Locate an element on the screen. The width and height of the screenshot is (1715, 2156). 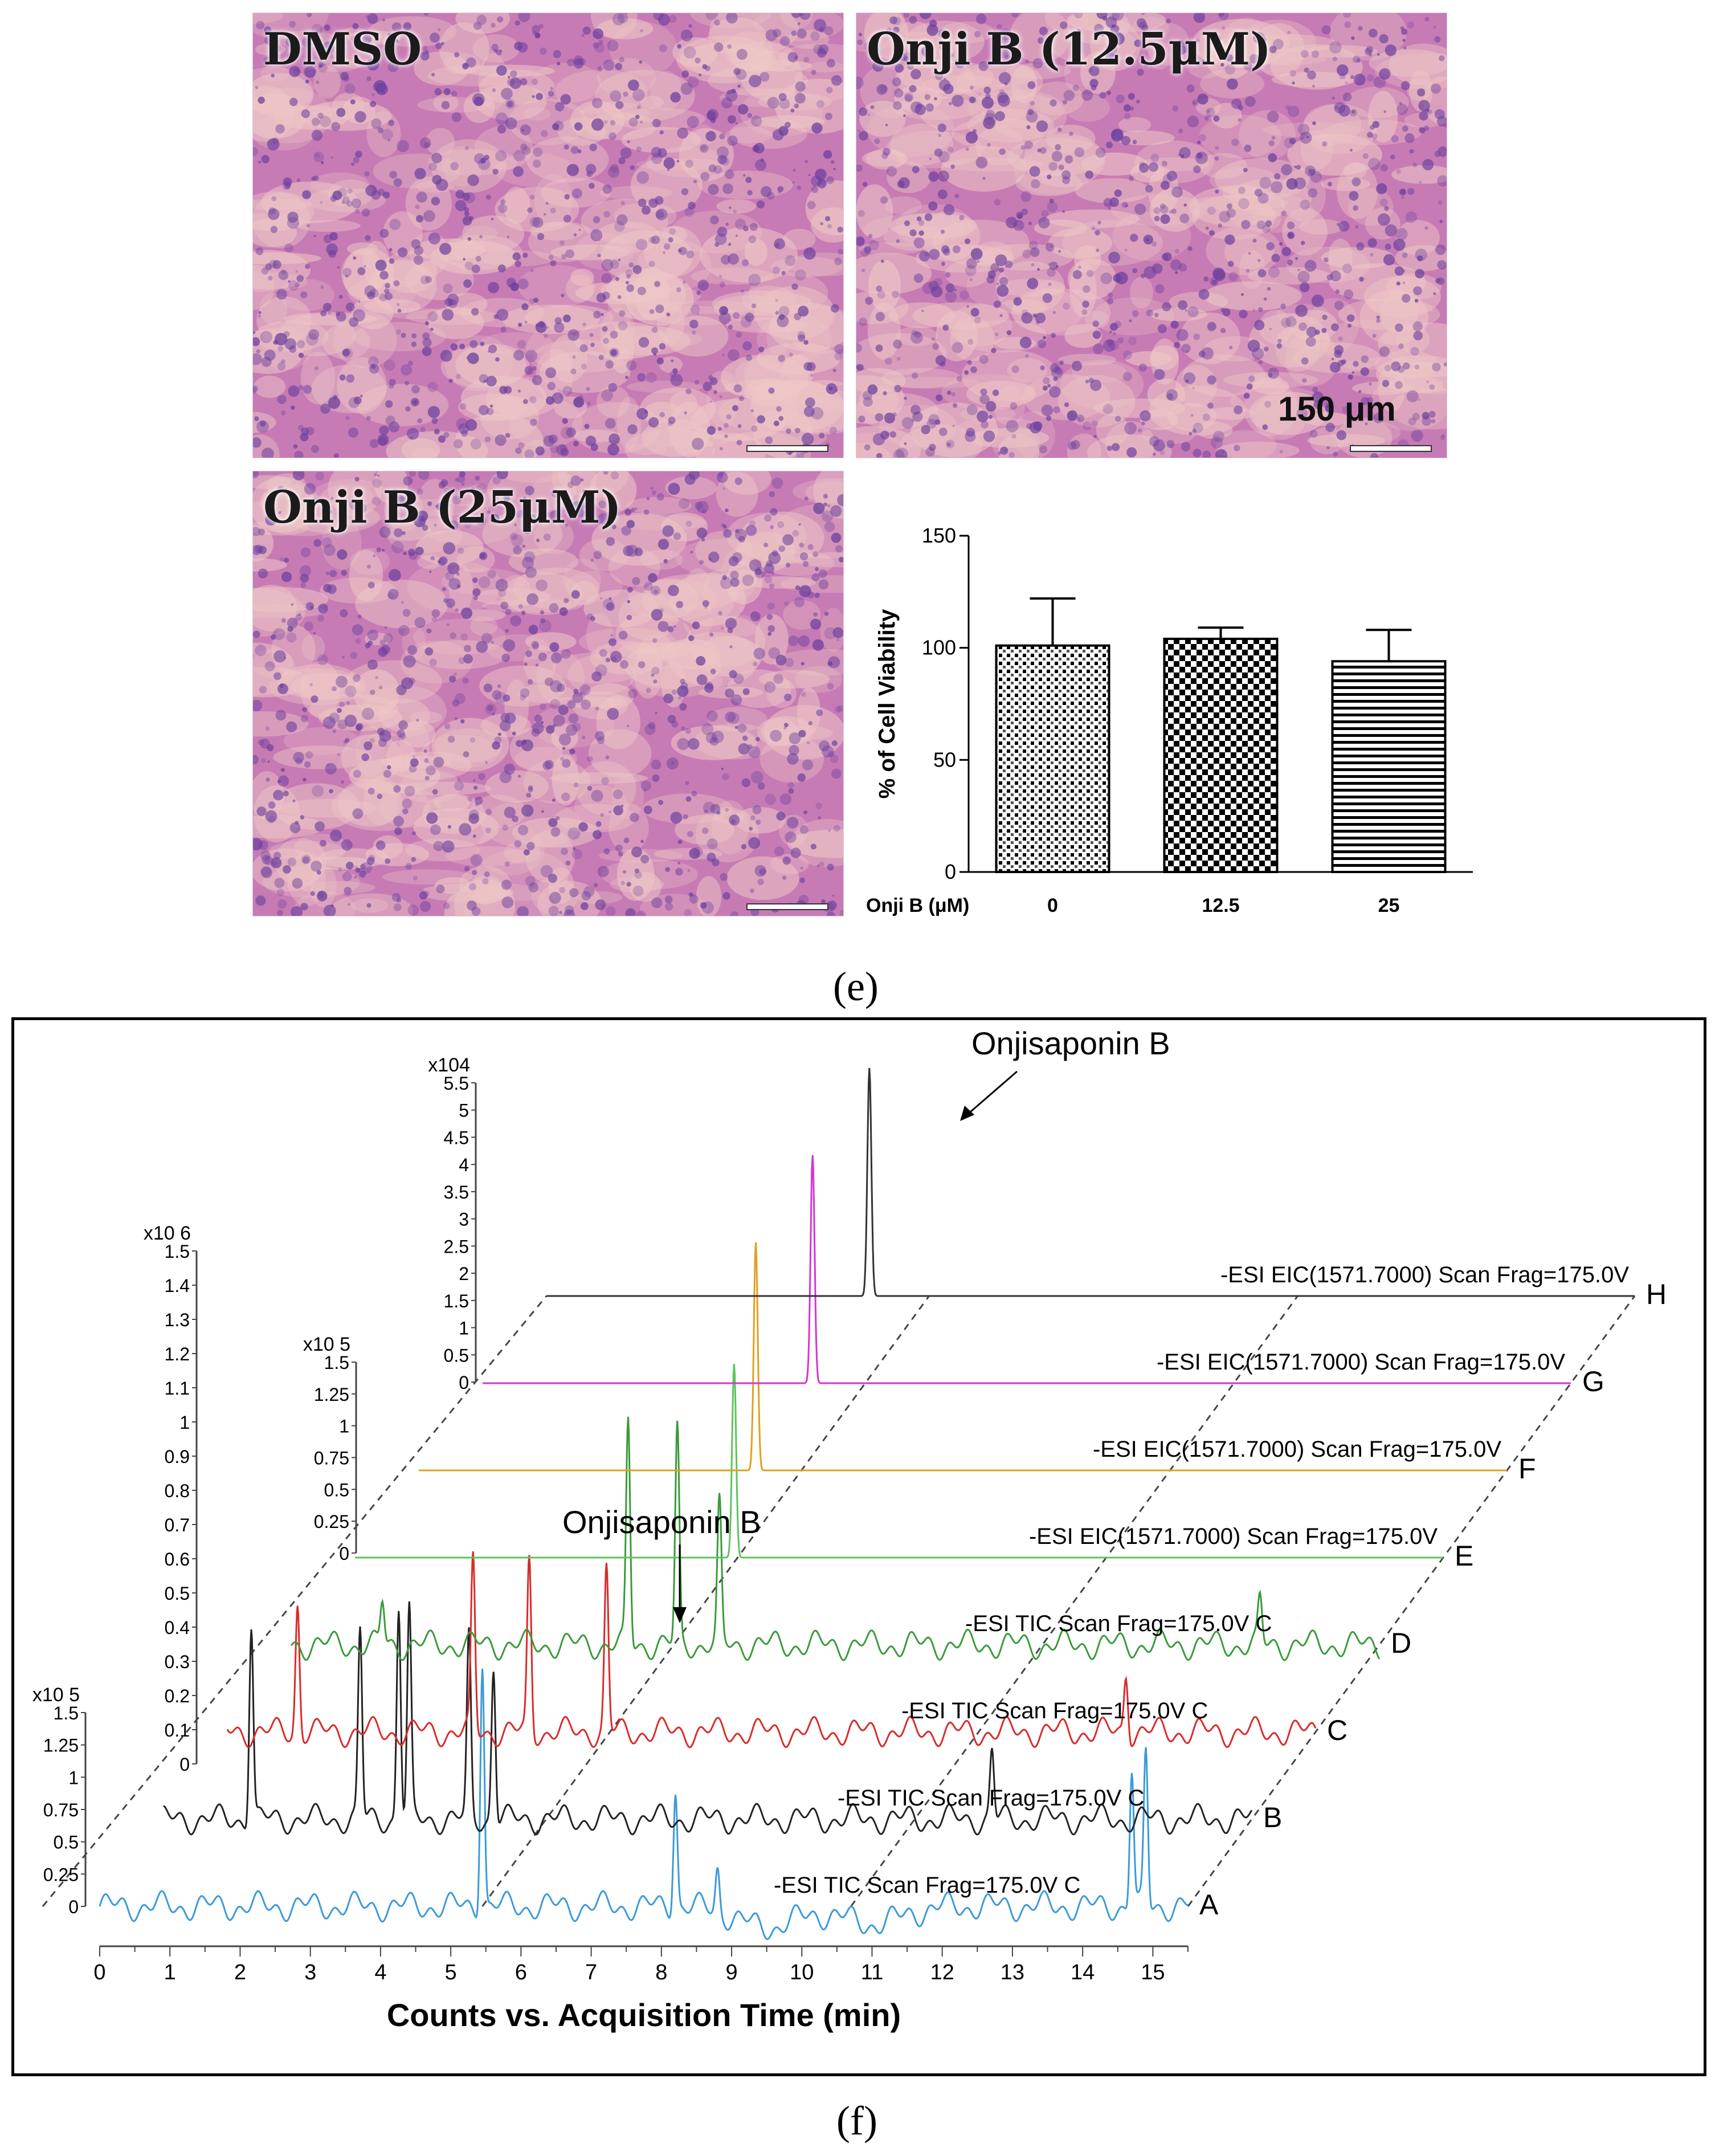
scale-left-tick-label: 1.5 is located at coordinates (177, 1251).